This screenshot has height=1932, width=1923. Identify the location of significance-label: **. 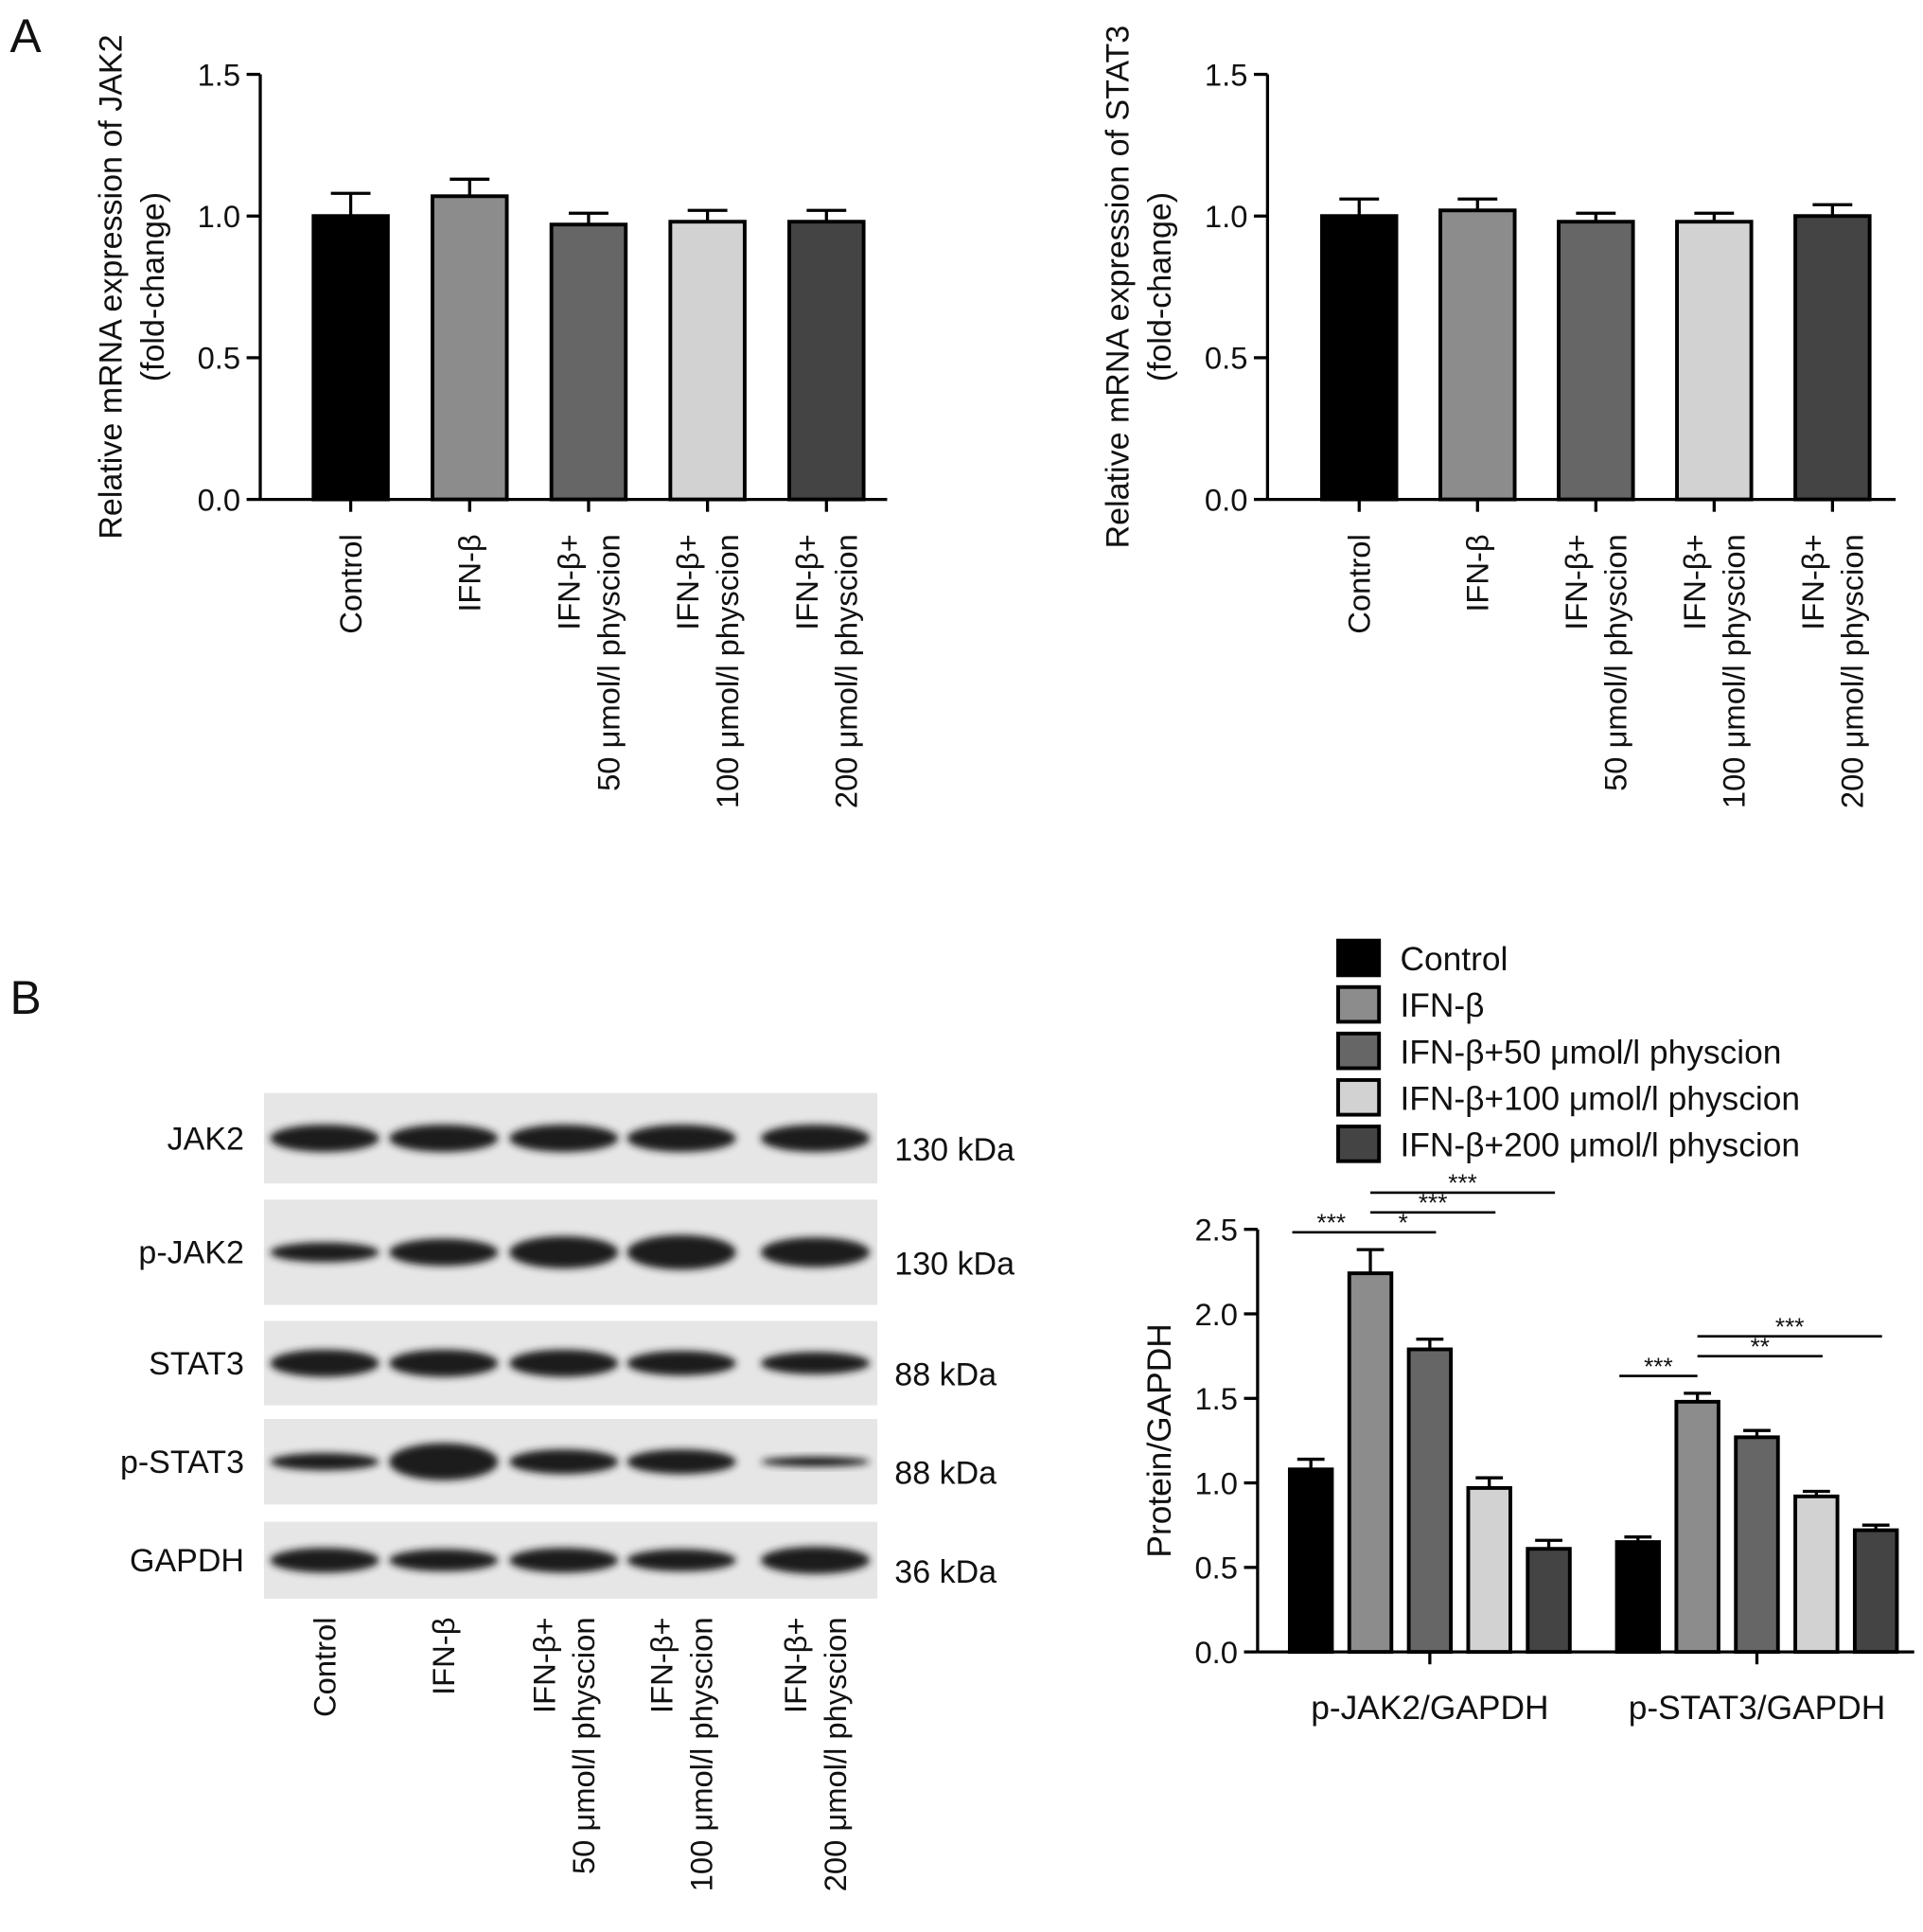
(1761, 1346).